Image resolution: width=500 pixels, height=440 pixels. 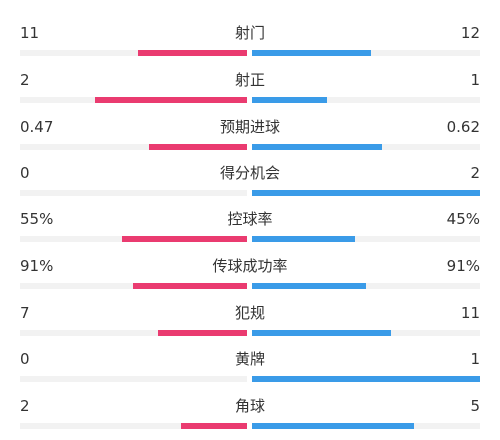 I want to click on stat-row: 91% 传球成功率 91%, so click(x=250, y=273).